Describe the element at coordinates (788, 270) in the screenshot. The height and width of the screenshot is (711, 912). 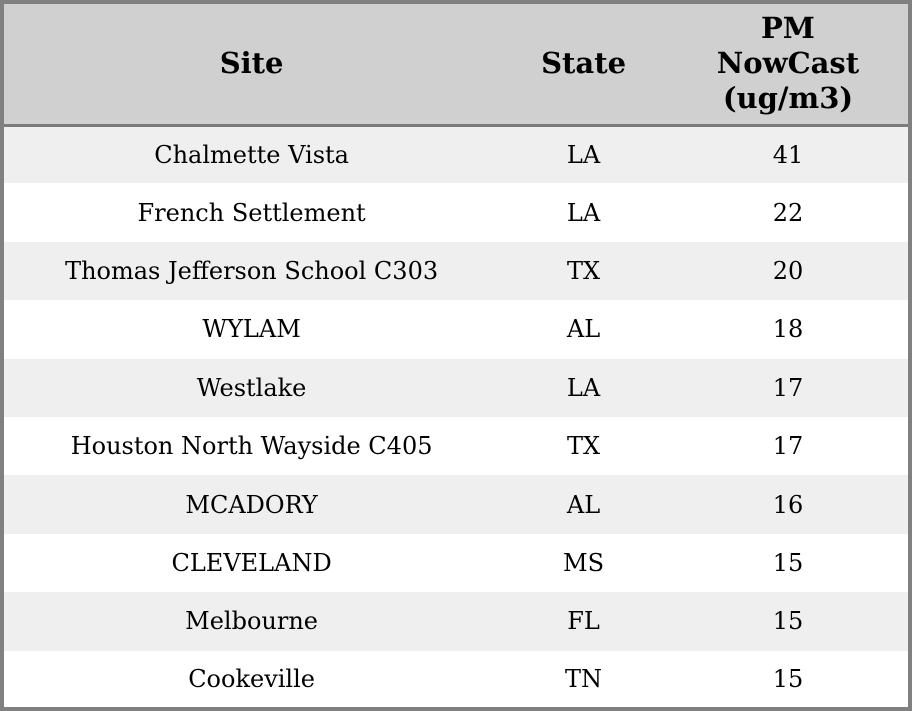
I see `pm-cell: 20` at that location.